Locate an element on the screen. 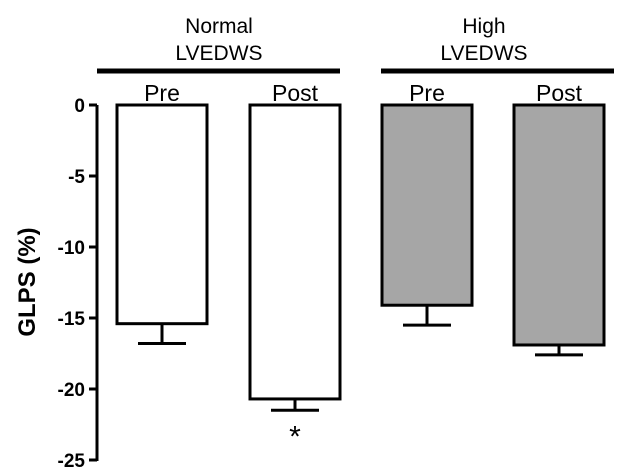 This screenshot has width=624, height=469. y-axis: 0 -5 -10 -15 -20 -25 is located at coordinates (78, 282).